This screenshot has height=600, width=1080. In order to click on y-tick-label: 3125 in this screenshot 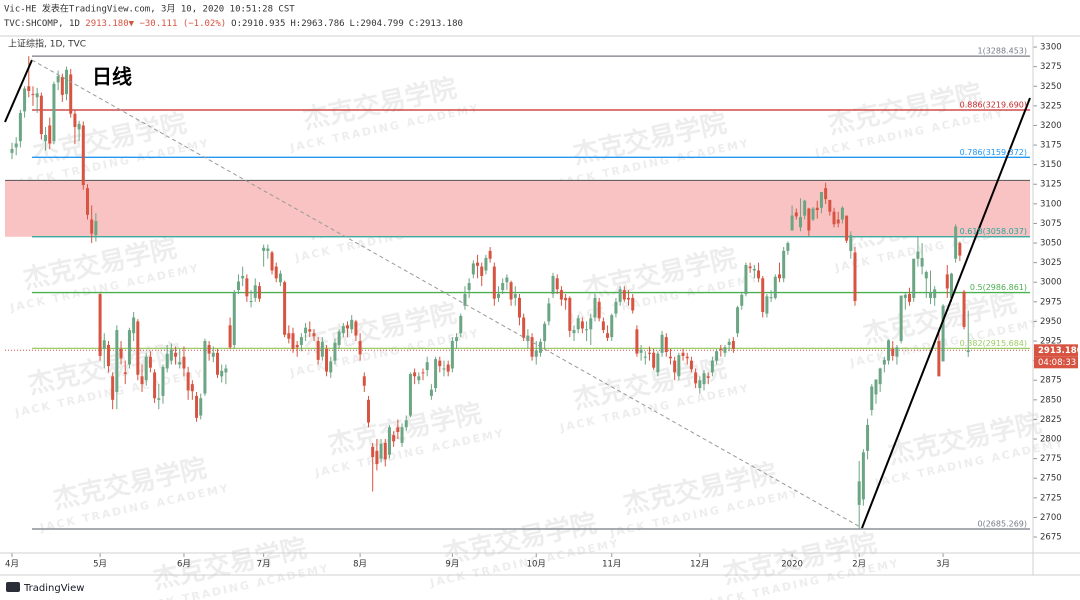, I will do `click(1051, 185)`.